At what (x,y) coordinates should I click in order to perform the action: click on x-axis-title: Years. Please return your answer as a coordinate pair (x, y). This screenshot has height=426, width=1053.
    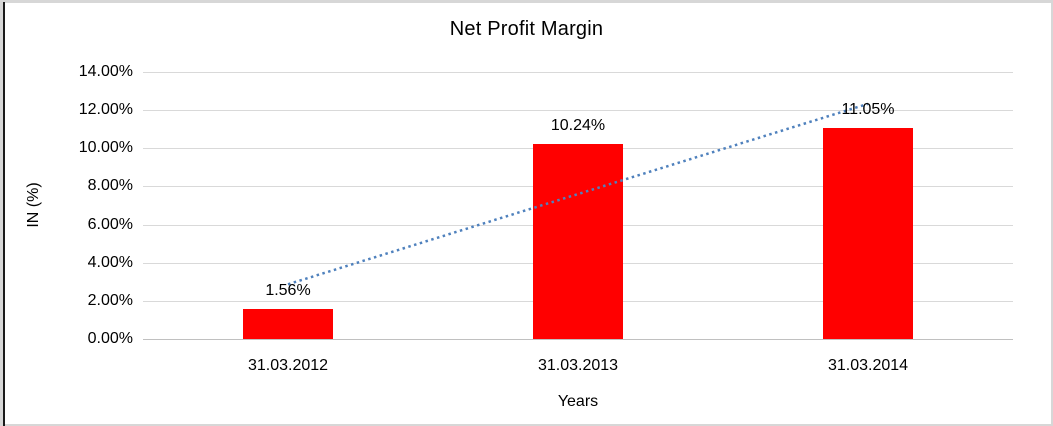
    Looking at the image, I should click on (578, 401).